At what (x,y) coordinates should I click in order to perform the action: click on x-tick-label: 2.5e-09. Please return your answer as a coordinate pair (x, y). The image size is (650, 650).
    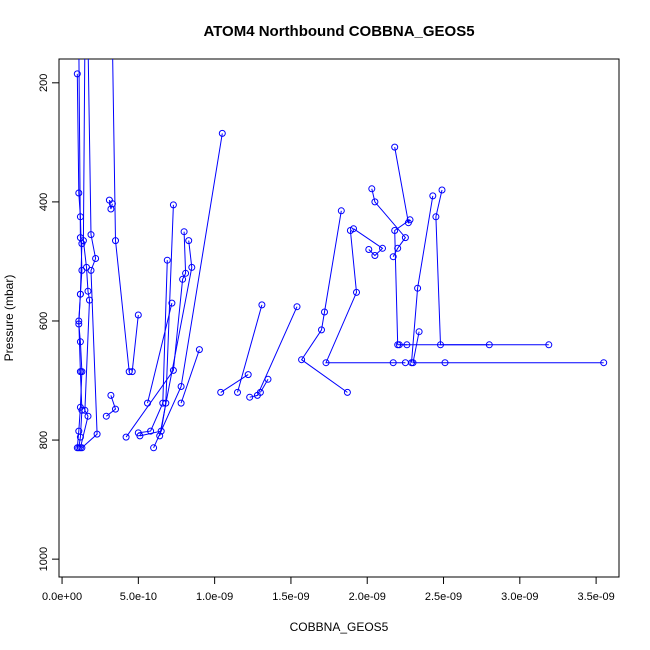
    Looking at the image, I should click on (443, 597).